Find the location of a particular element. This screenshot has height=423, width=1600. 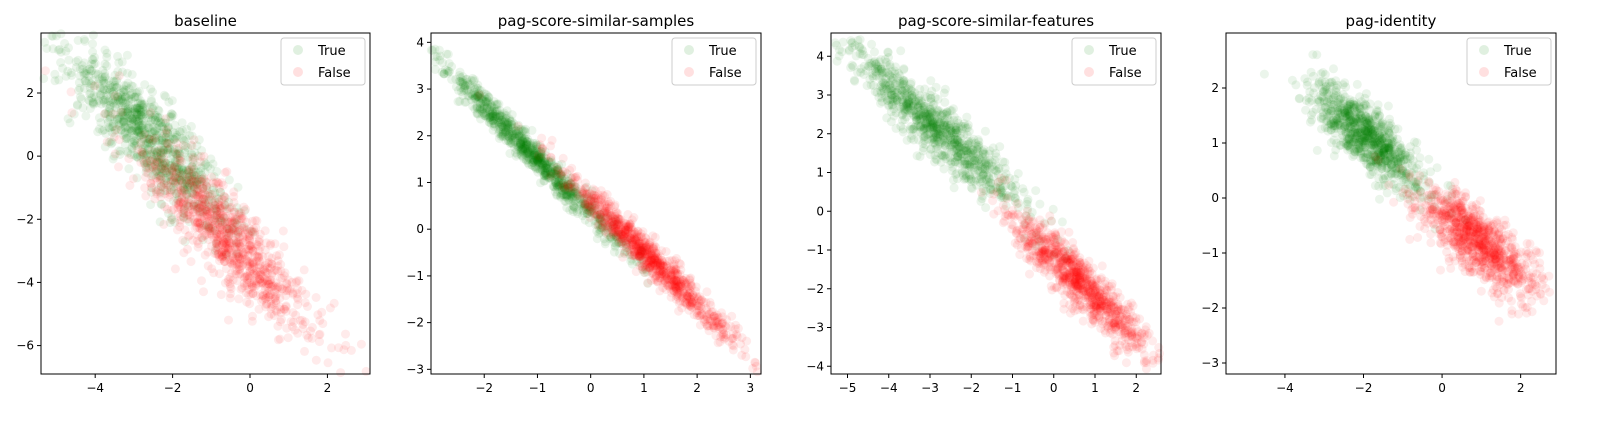

y-tick-label: 2 is located at coordinates (420, 136).